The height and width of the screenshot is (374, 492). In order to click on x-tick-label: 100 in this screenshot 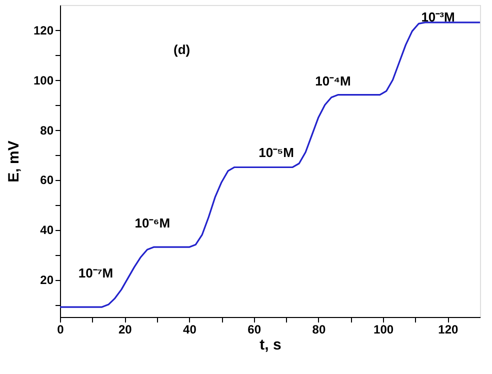, I will do `click(384, 329)`.